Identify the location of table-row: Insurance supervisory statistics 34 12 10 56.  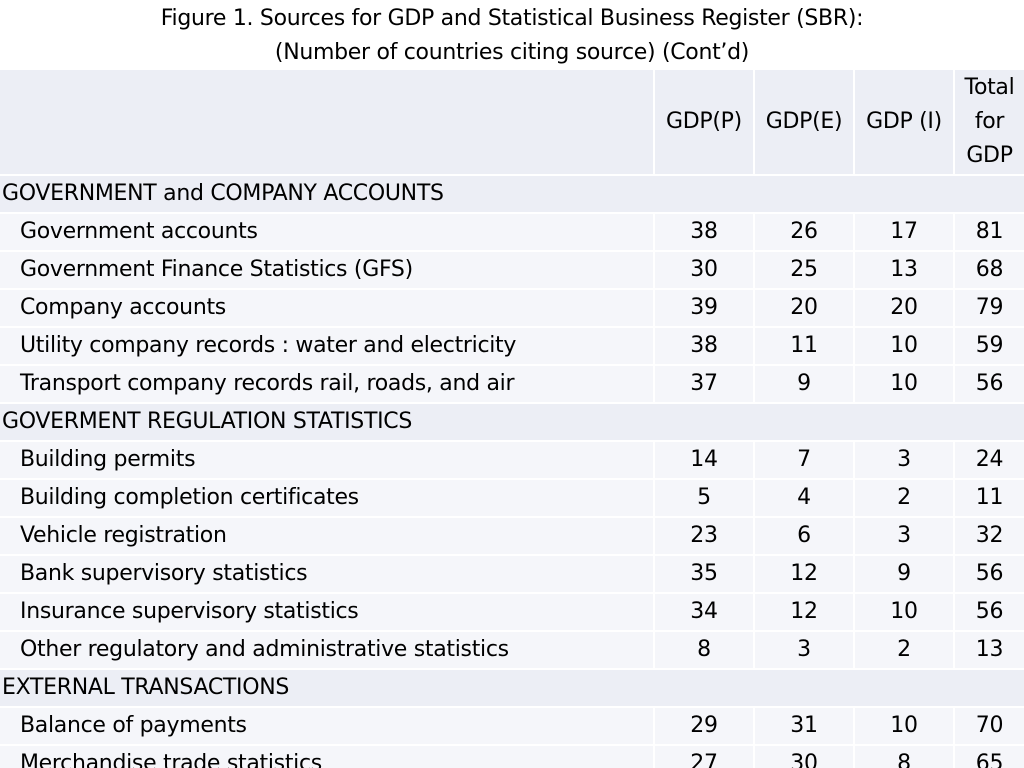
(512, 612).